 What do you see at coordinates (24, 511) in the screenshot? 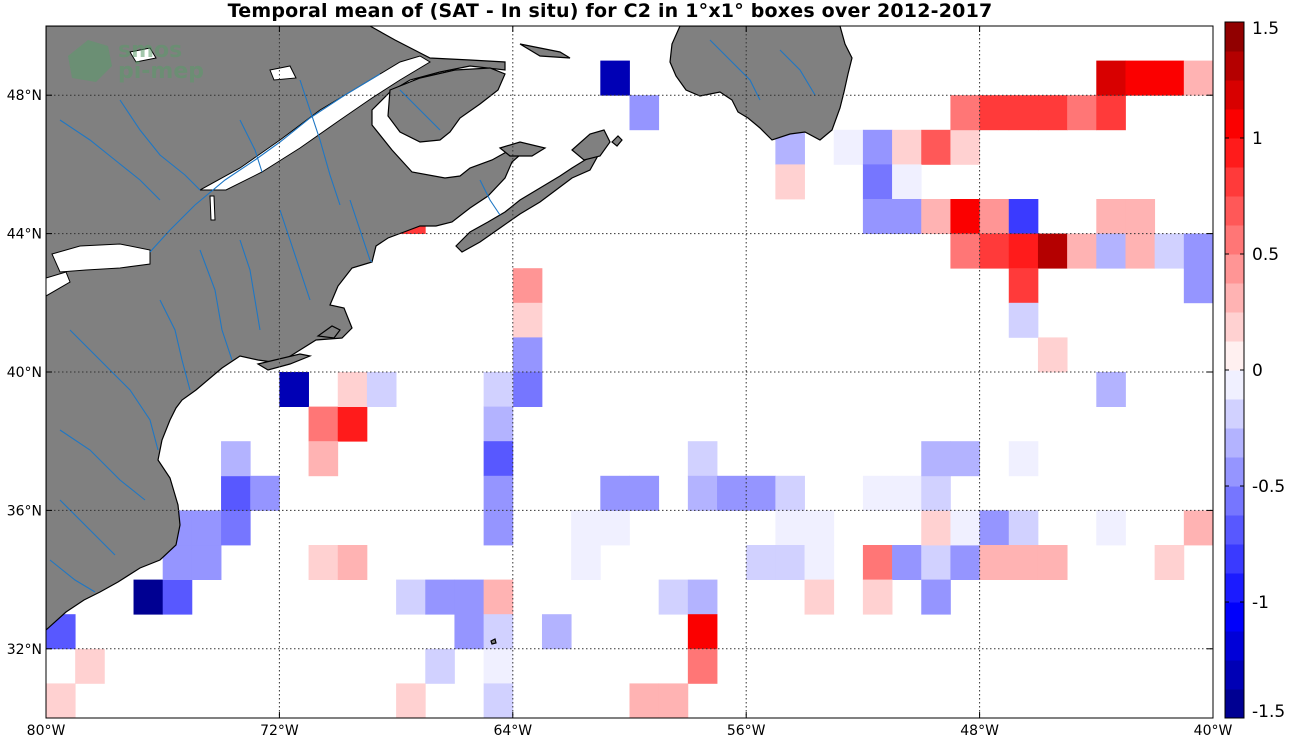
I see `y-tick-label: 36°N` at bounding box center [24, 511].